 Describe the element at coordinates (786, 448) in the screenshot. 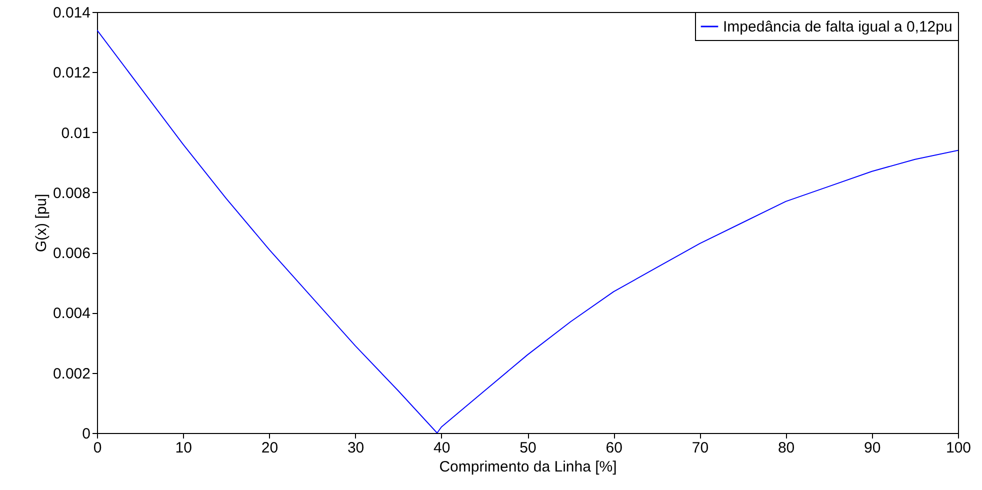

I see `x-tick-label: 80` at that location.